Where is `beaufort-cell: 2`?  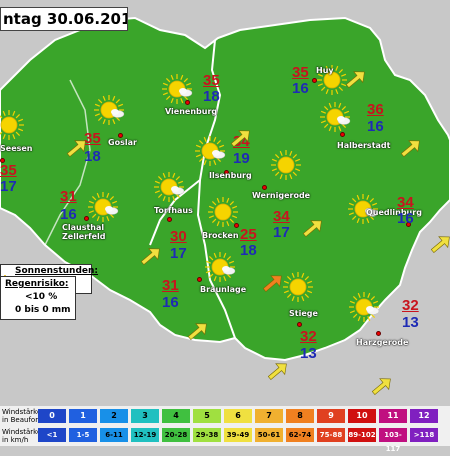 beaufort-cell: 2 is located at coordinates (114, 416).